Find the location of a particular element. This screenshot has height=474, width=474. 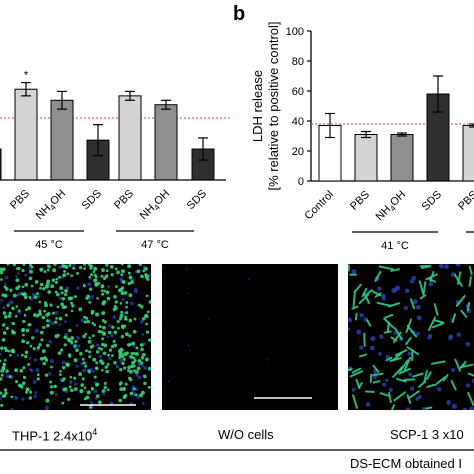

y-tick-label-b-0: 0 is located at coordinates (301, 182).